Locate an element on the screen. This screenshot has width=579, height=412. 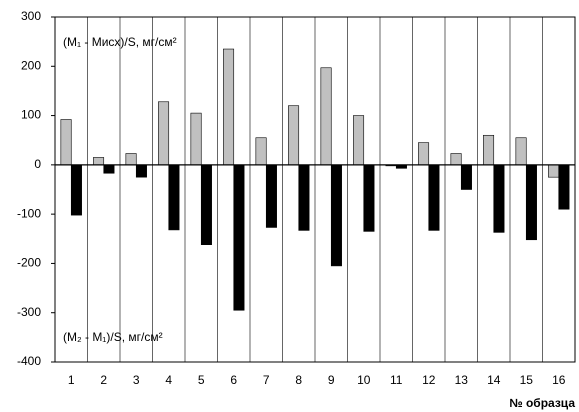
x-tick-label: 9 is located at coordinates (331, 380).